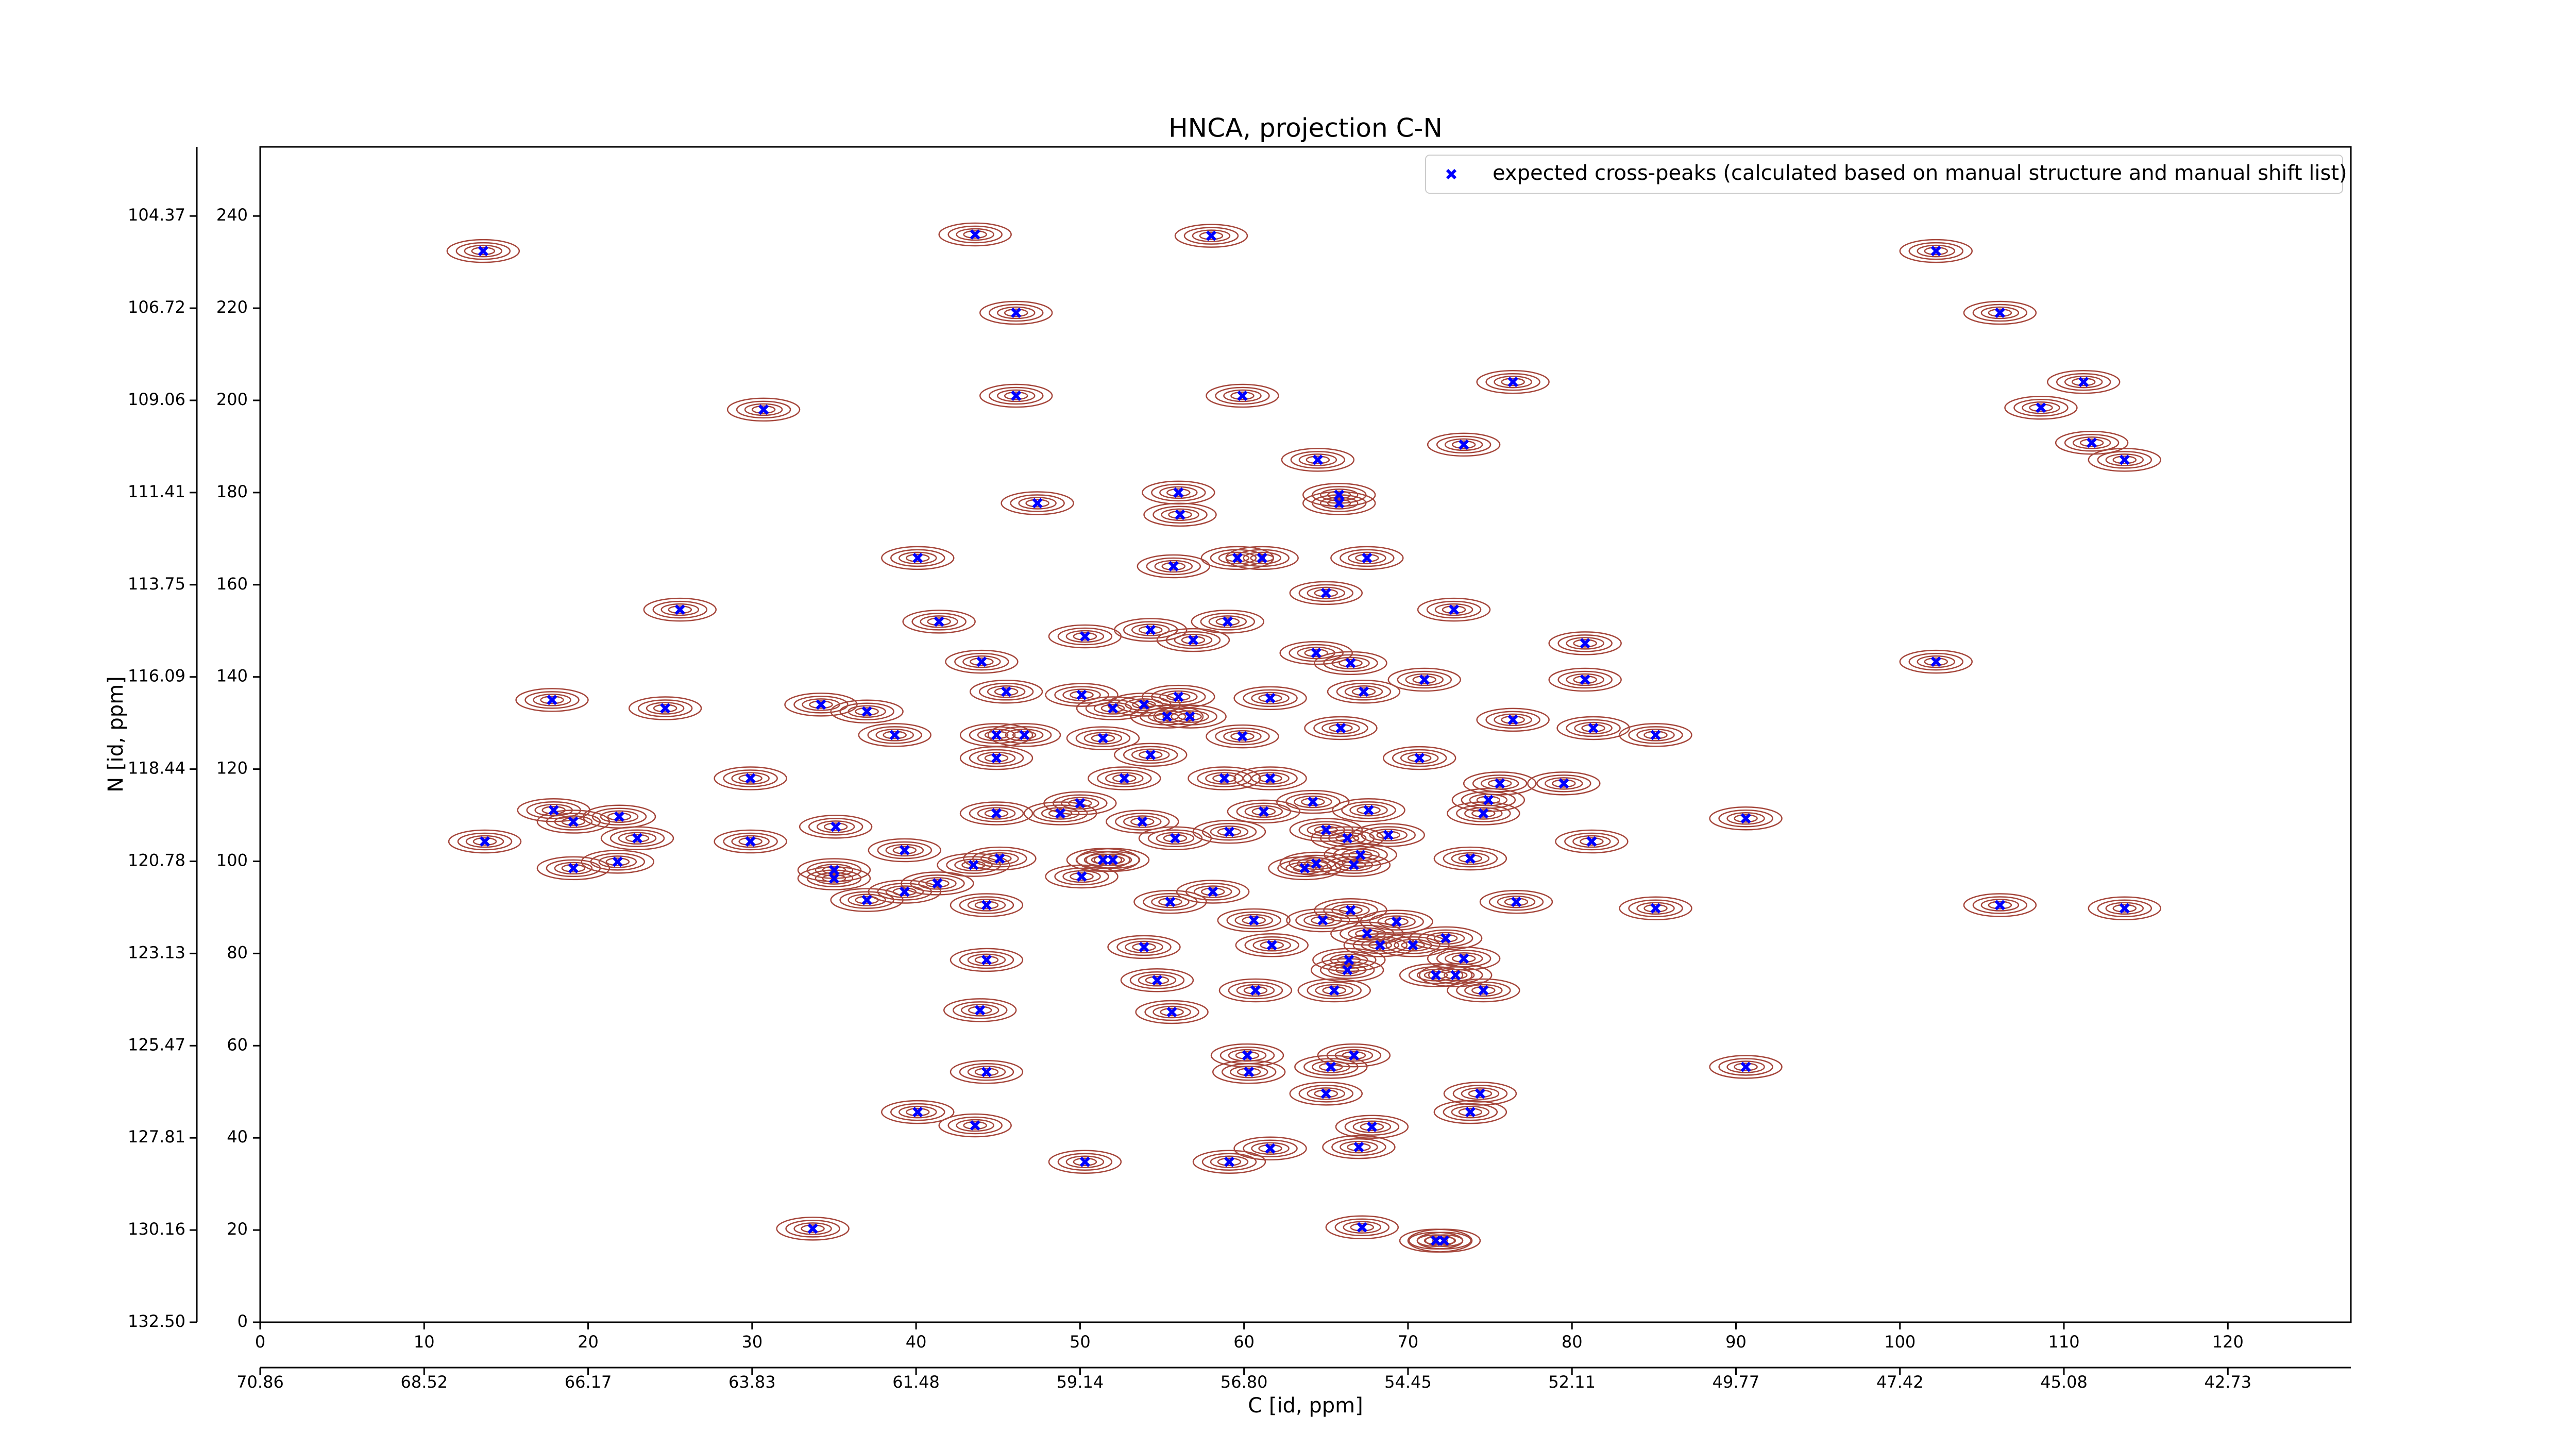 This screenshot has height=1449, width=2576. I want to click on x2-tick-label: 45.08, so click(2064, 1382).